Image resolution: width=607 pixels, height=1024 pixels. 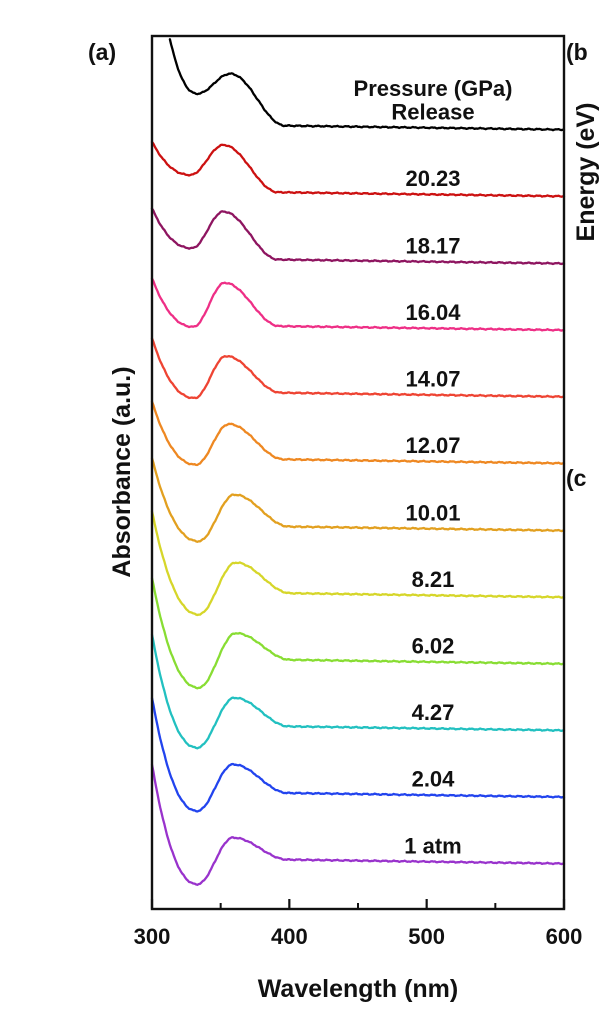 What do you see at coordinates (102, 52) in the screenshot?
I see `panel-label-a: (a)` at bounding box center [102, 52].